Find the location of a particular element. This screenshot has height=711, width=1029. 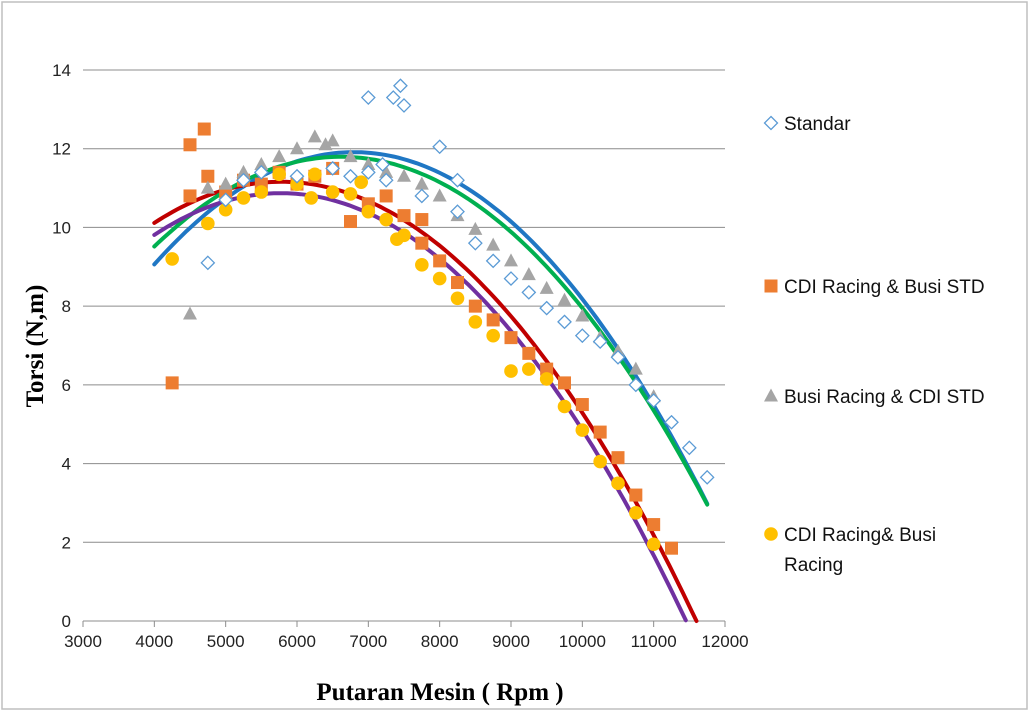

axes is located at coordinates (404, 623).